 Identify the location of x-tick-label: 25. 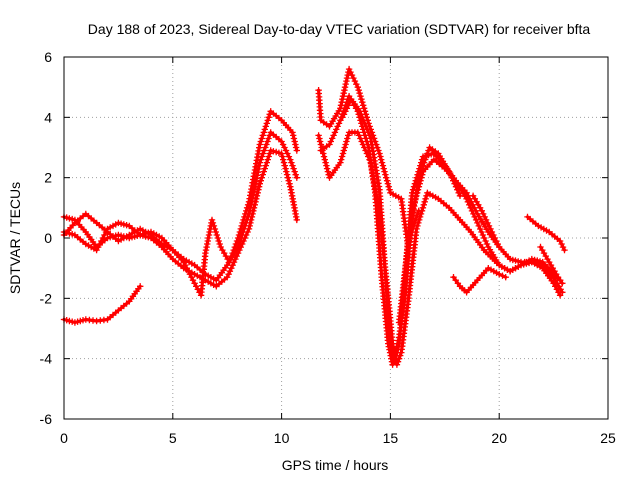
(608, 438).